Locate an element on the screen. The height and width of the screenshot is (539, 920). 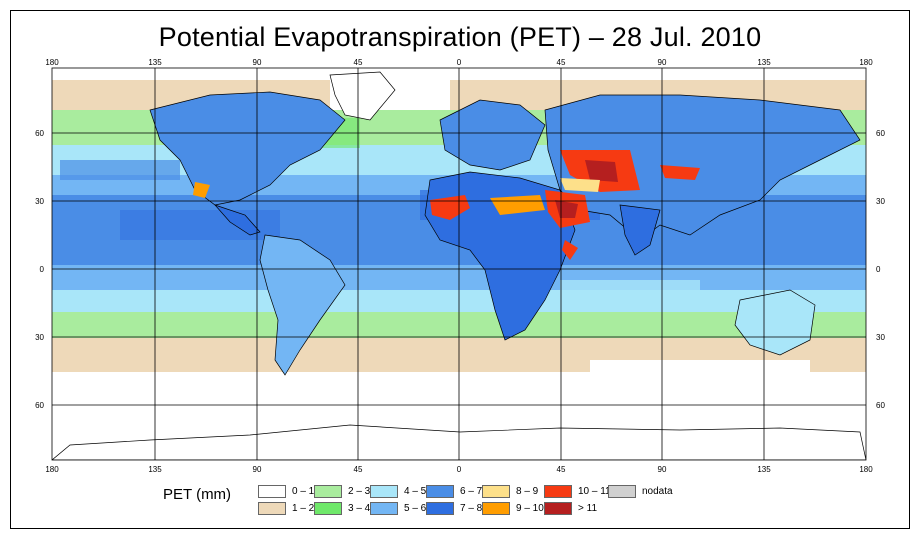
patch-pacific-blue is located at coordinates (120, 170).